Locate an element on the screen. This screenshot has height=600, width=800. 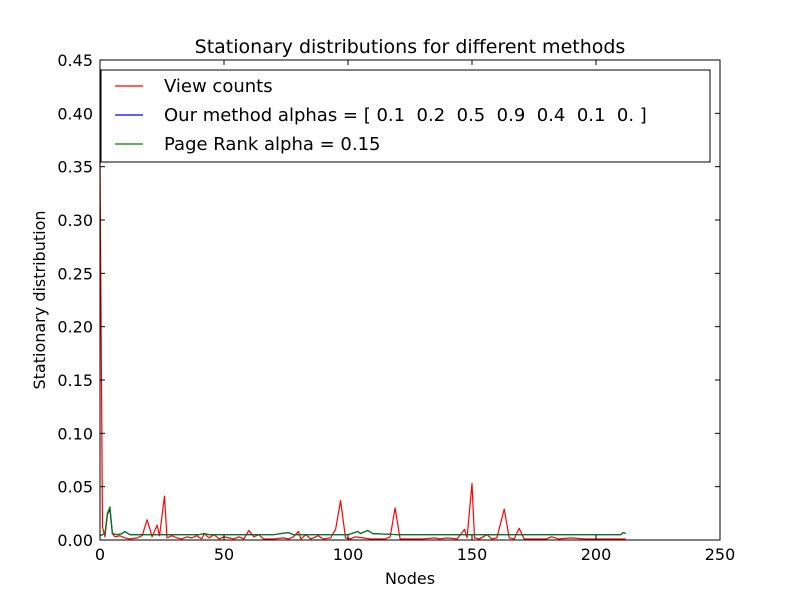
y-tick-label: 0.10 is located at coordinates (75, 433).